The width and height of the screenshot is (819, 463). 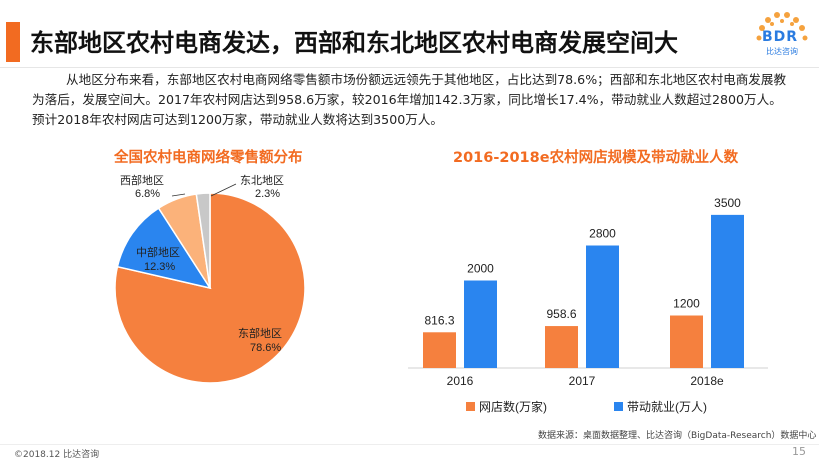 I want to click on bar-chart-title: 2016-2018e农村网店规模及带动就业人数, so click(x=596, y=158).